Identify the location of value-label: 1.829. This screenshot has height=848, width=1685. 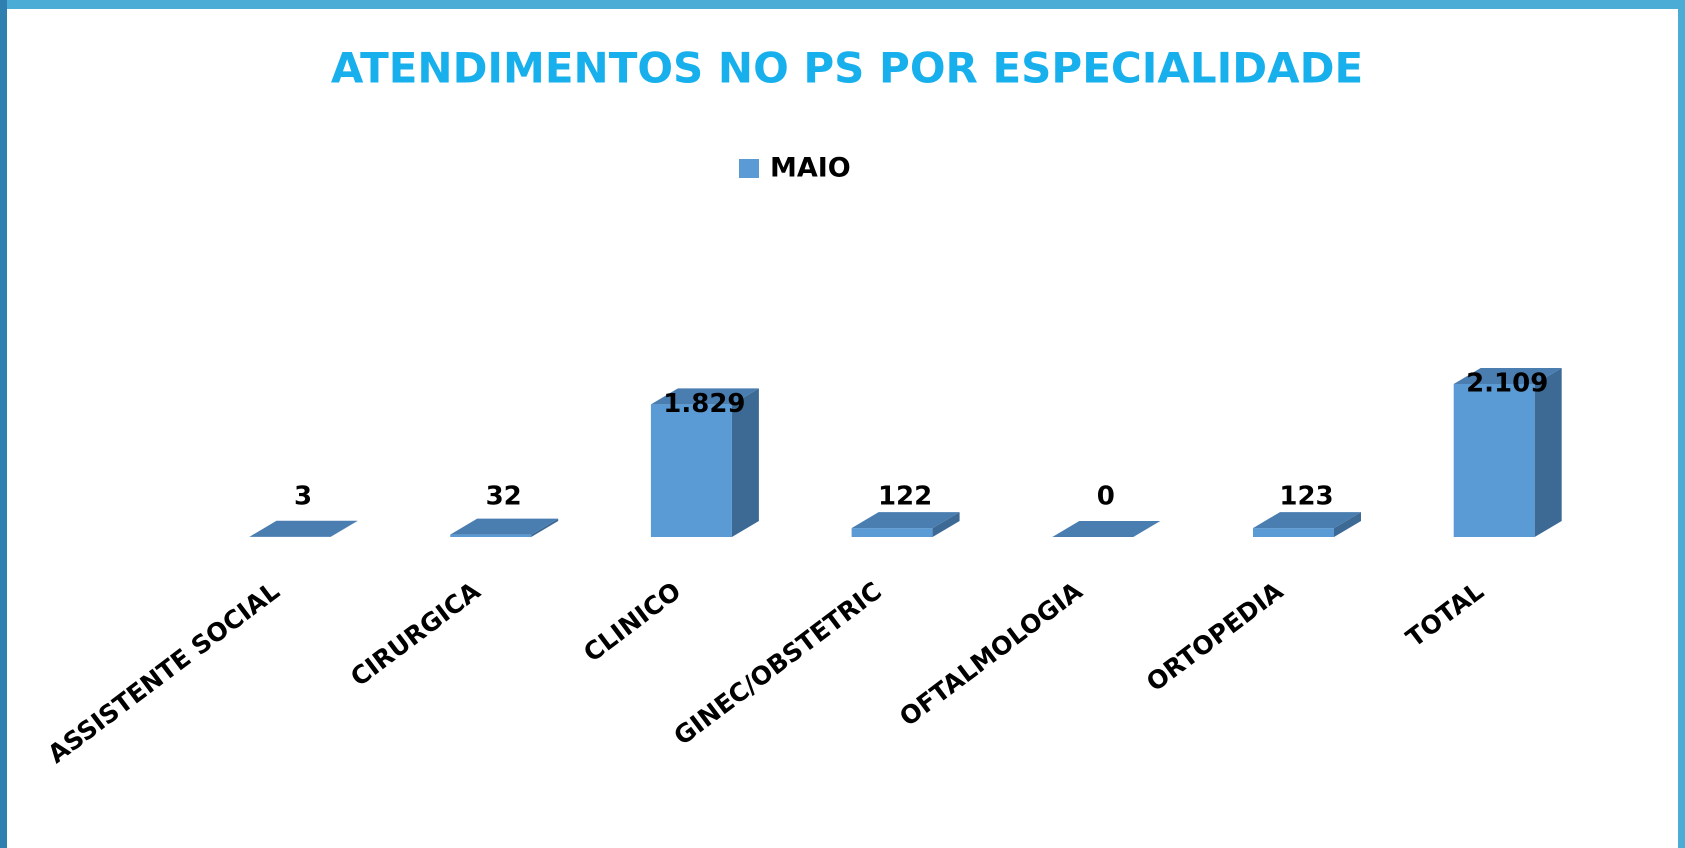
(704, 404).